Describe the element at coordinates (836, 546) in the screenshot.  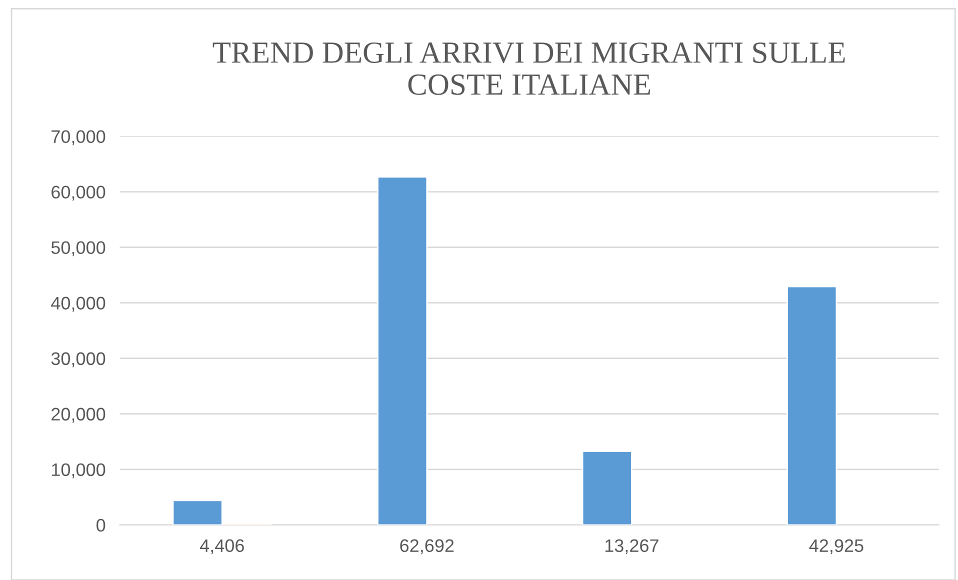
I see `x-tick-label: 42,925` at that location.